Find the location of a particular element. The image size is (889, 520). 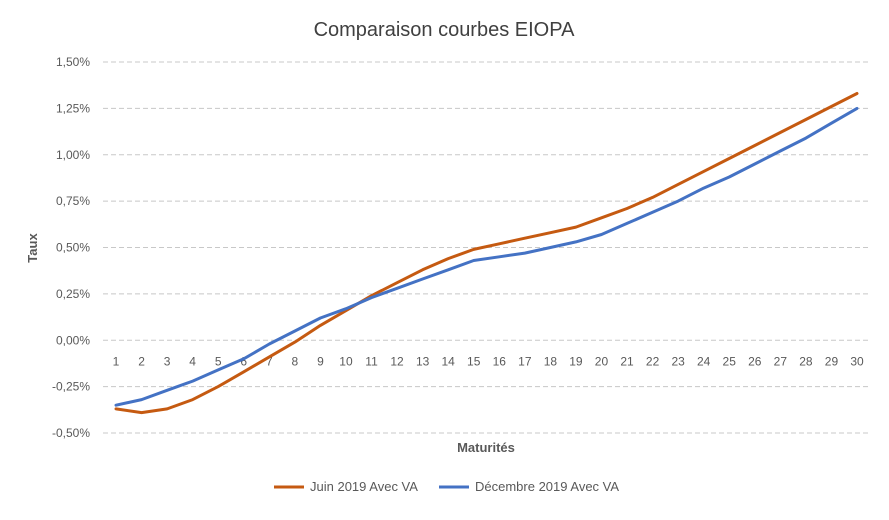

chart-title: Comparaison courbes EIOPA is located at coordinates (445, 30).